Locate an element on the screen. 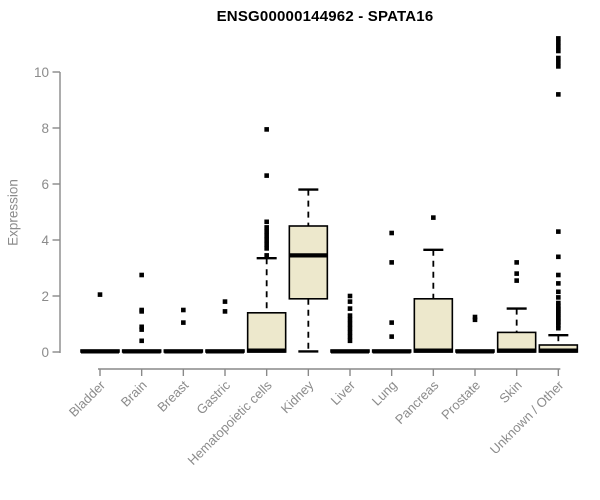 The height and width of the screenshot is (500, 600). y-tick-label: 0 is located at coordinates (45, 352).